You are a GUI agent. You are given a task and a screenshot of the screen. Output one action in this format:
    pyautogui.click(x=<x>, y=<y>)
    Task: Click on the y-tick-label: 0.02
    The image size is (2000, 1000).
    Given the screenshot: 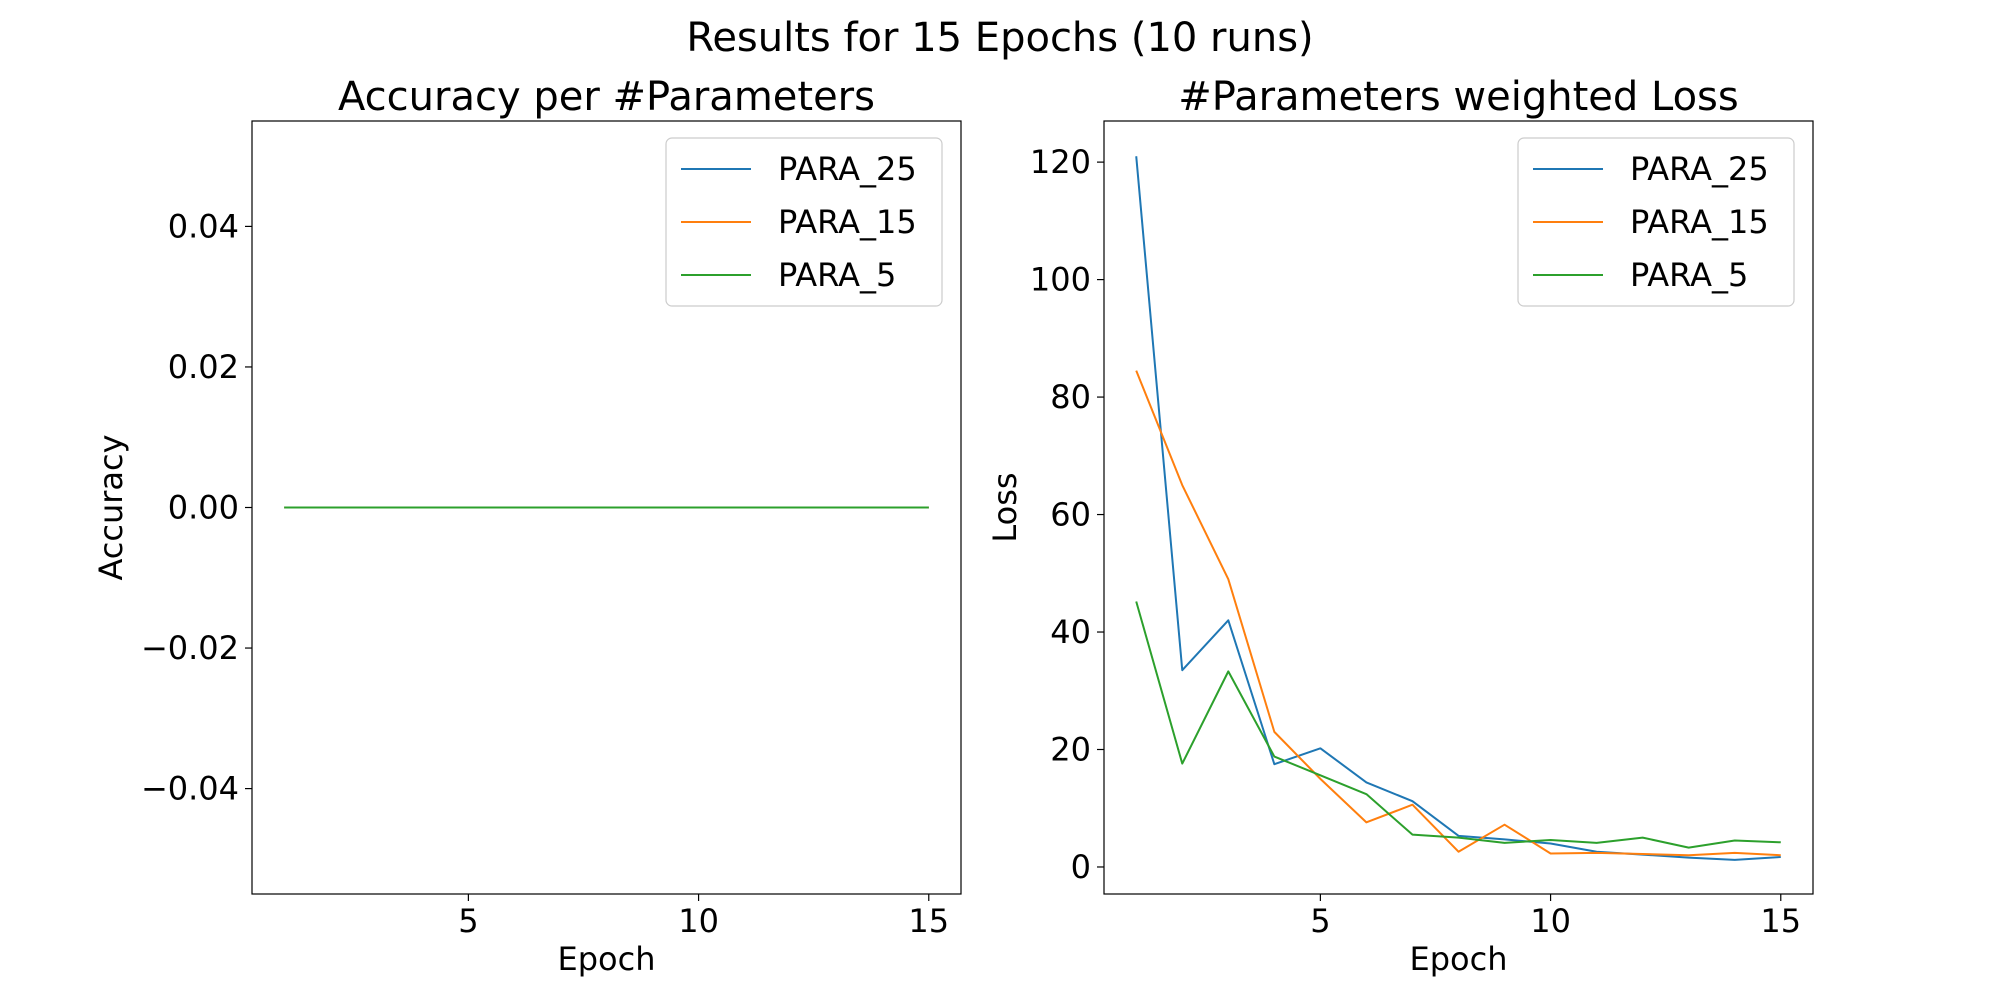 What is the action you would take?
    pyautogui.click(x=203, y=367)
    